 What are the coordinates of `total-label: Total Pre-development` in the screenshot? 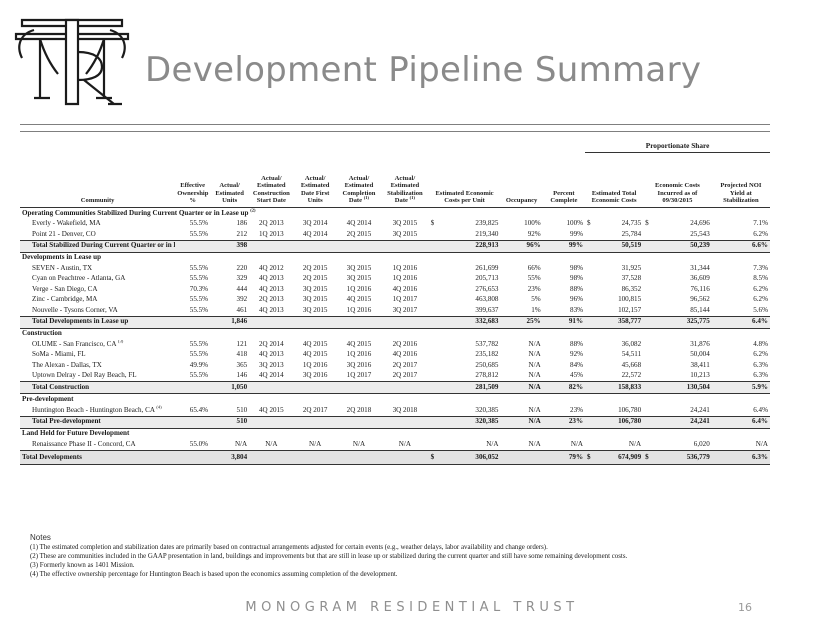 It's located at (98, 422).